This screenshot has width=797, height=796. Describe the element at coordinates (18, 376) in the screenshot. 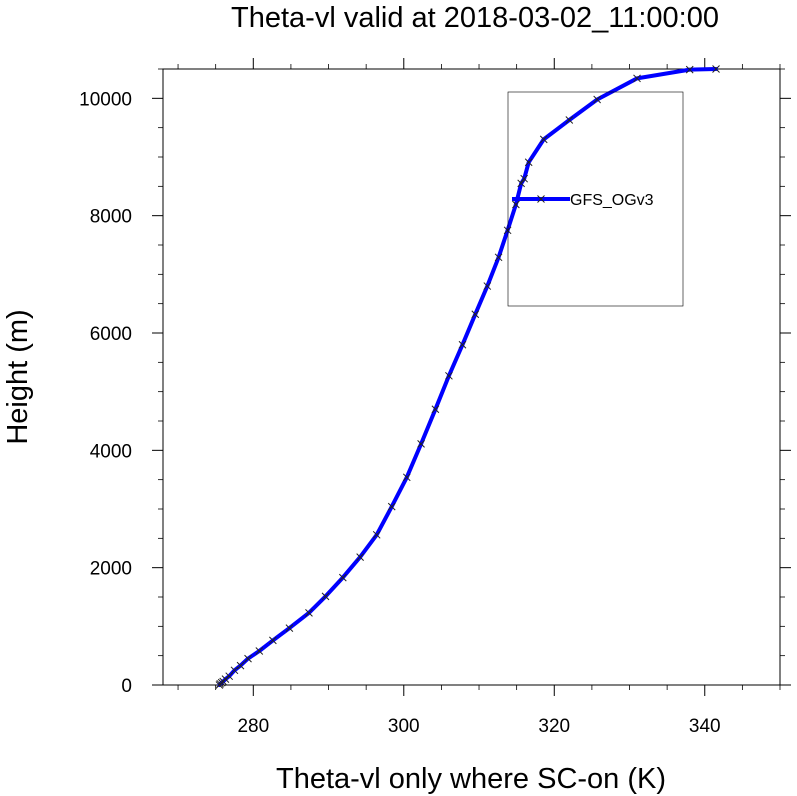

I see `y-axis-label: Height (m)` at that location.